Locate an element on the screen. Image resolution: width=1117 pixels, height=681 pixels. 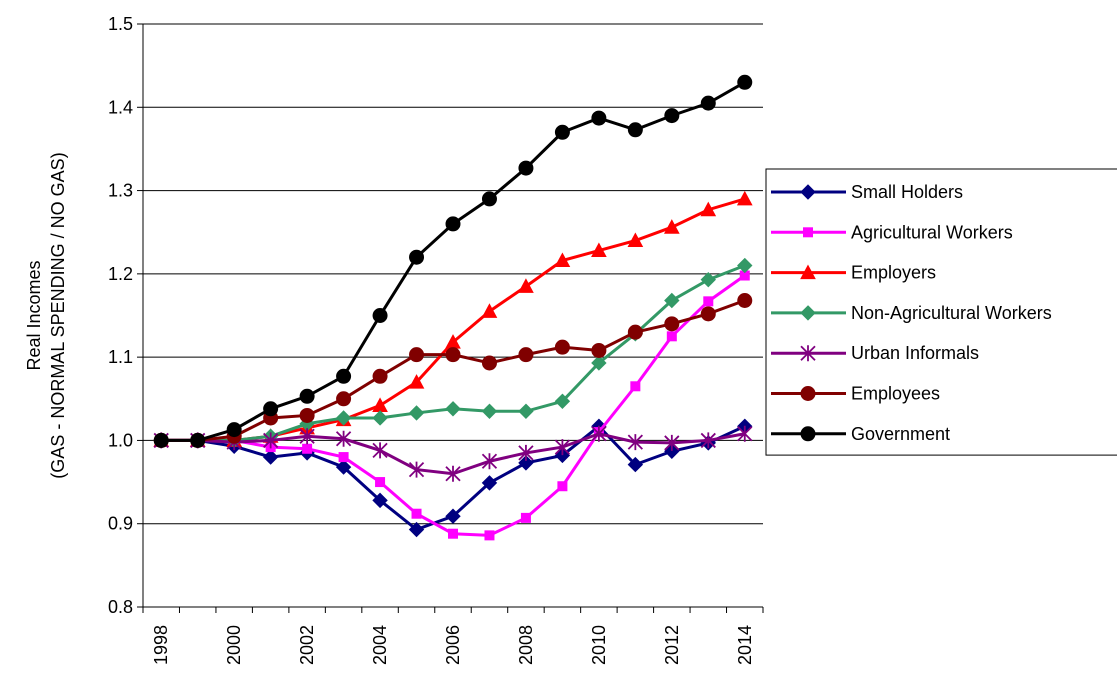
y-tick-label: 1.5 is located at coordinates (120, 24).